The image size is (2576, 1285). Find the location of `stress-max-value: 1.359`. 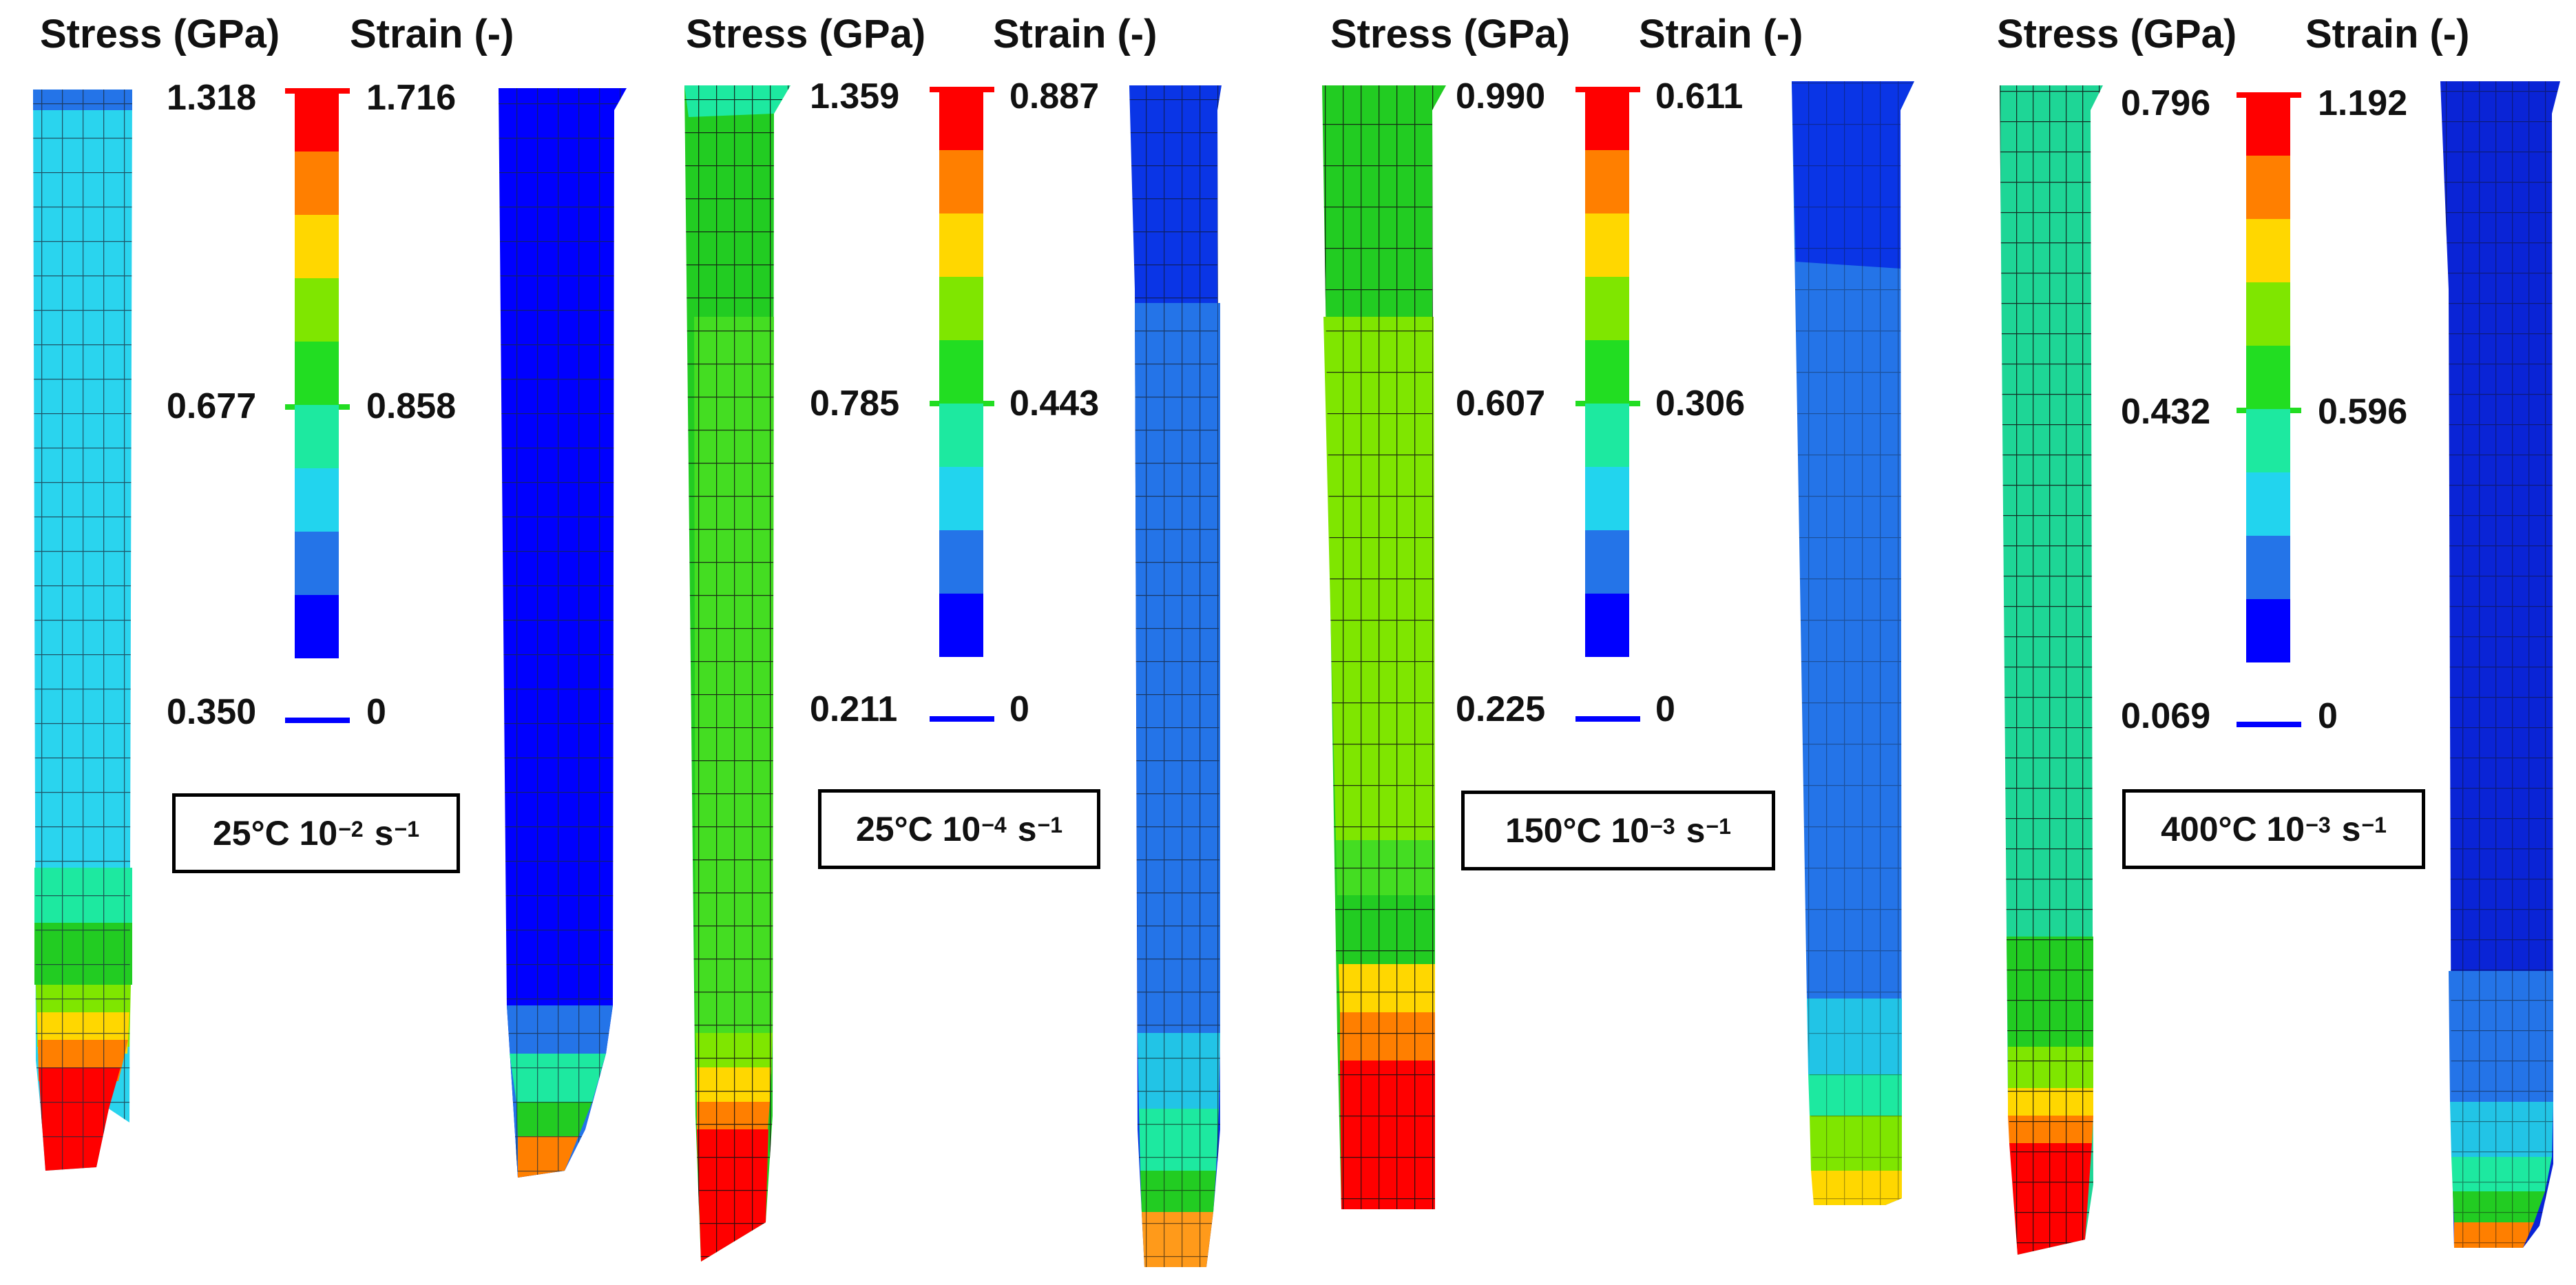

stress-max-value: 1.359 is located at coordinates (855, 96).